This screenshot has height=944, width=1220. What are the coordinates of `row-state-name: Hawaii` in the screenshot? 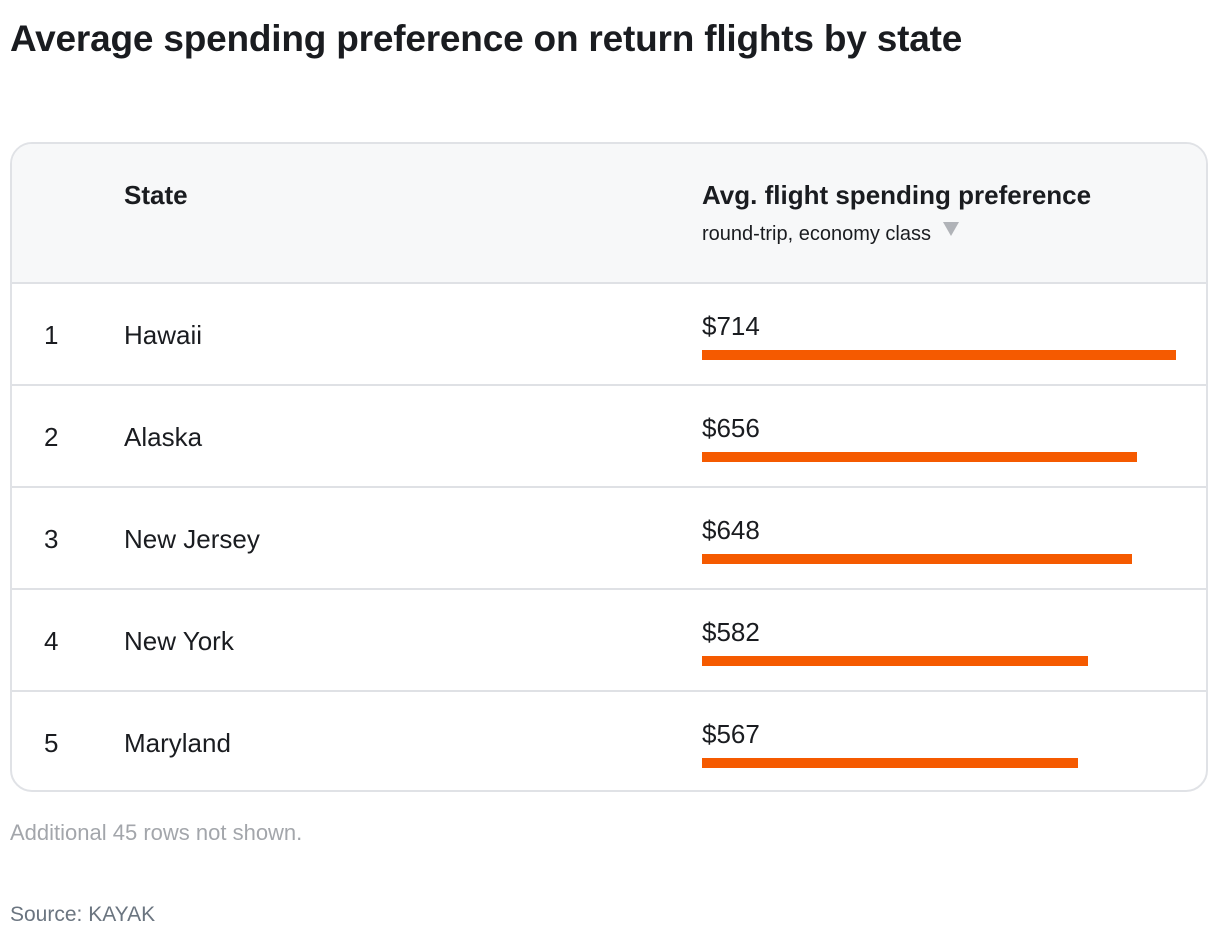 It's located at (163, 335).